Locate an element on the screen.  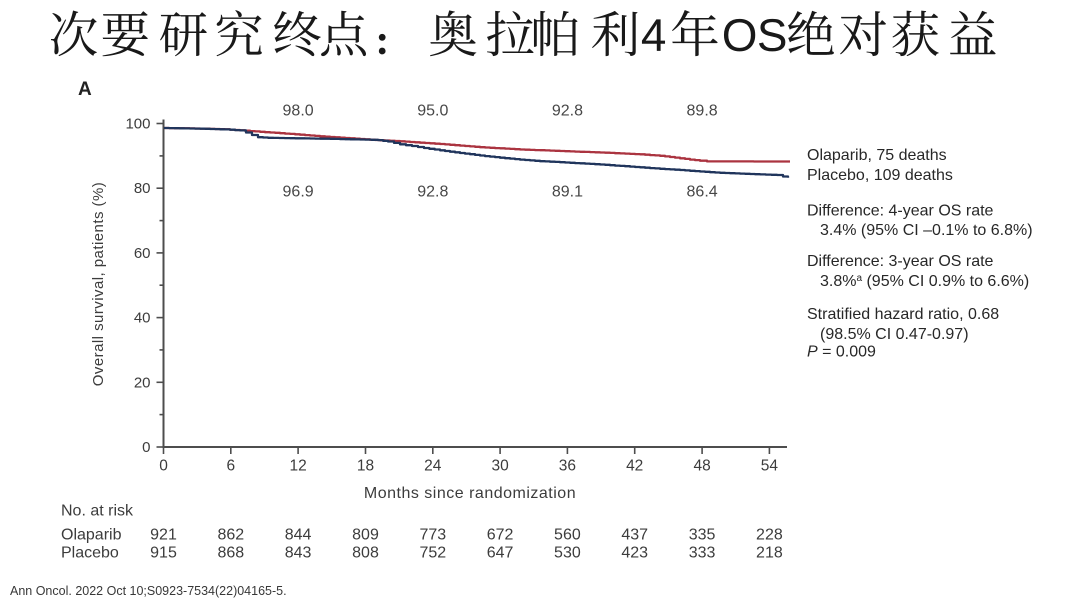
svg-text: 60 is located at coordinates (142, 253).